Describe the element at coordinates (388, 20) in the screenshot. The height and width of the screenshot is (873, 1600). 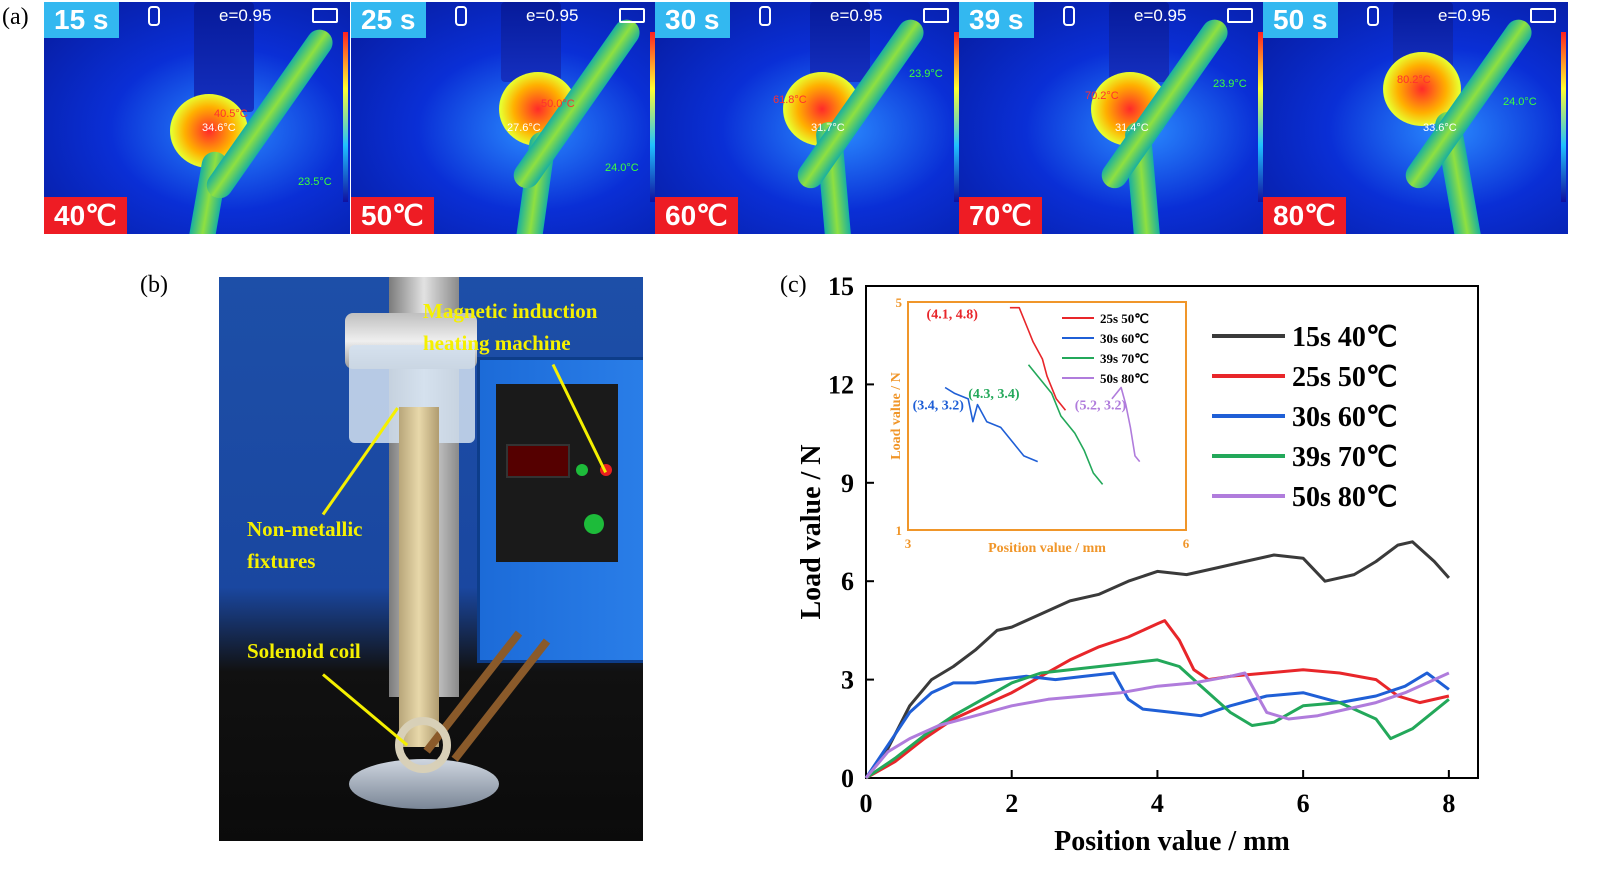
I see `time-badge: 25 s` at that location.